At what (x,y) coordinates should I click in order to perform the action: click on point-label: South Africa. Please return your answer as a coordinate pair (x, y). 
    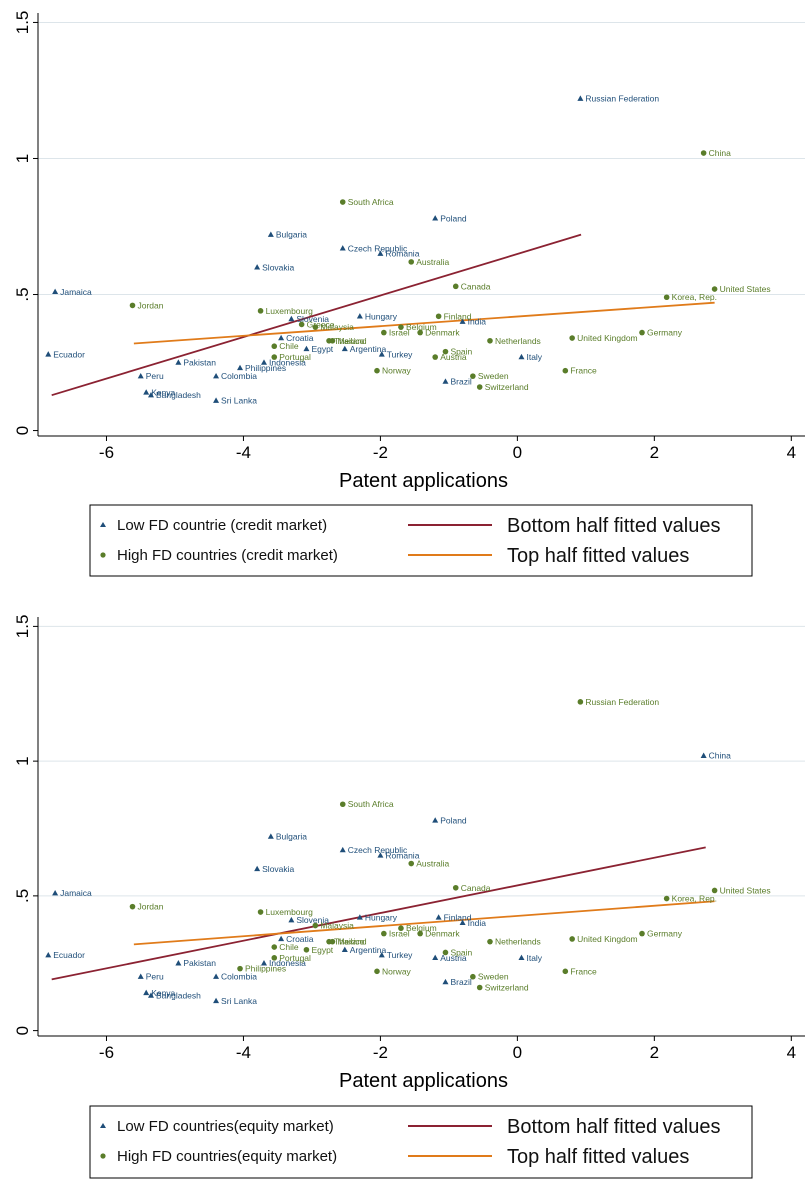
    Looking at the image, I should click on (371, 202).